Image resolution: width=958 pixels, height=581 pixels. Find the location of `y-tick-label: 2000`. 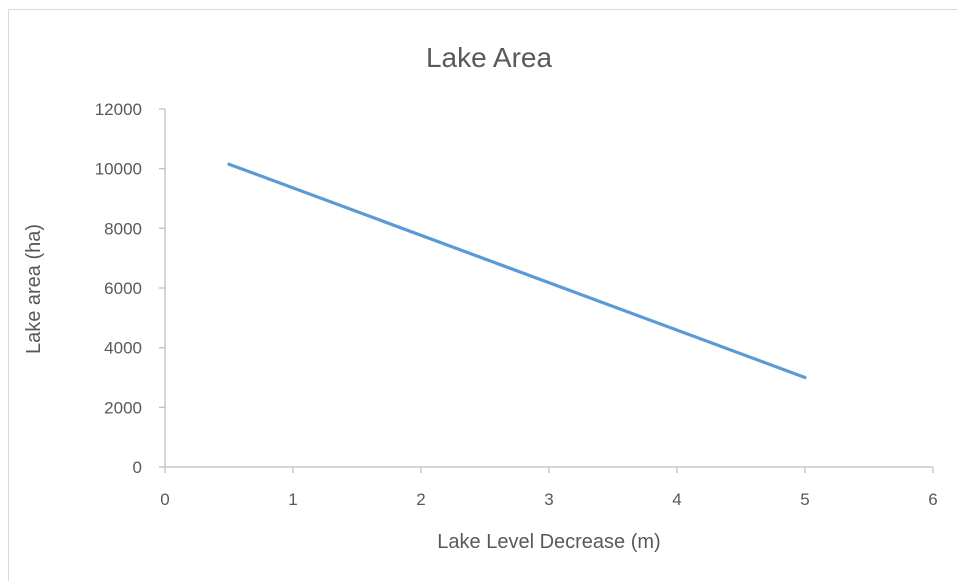

y-tick-label: 2000 is located at coordinates (123, 407).